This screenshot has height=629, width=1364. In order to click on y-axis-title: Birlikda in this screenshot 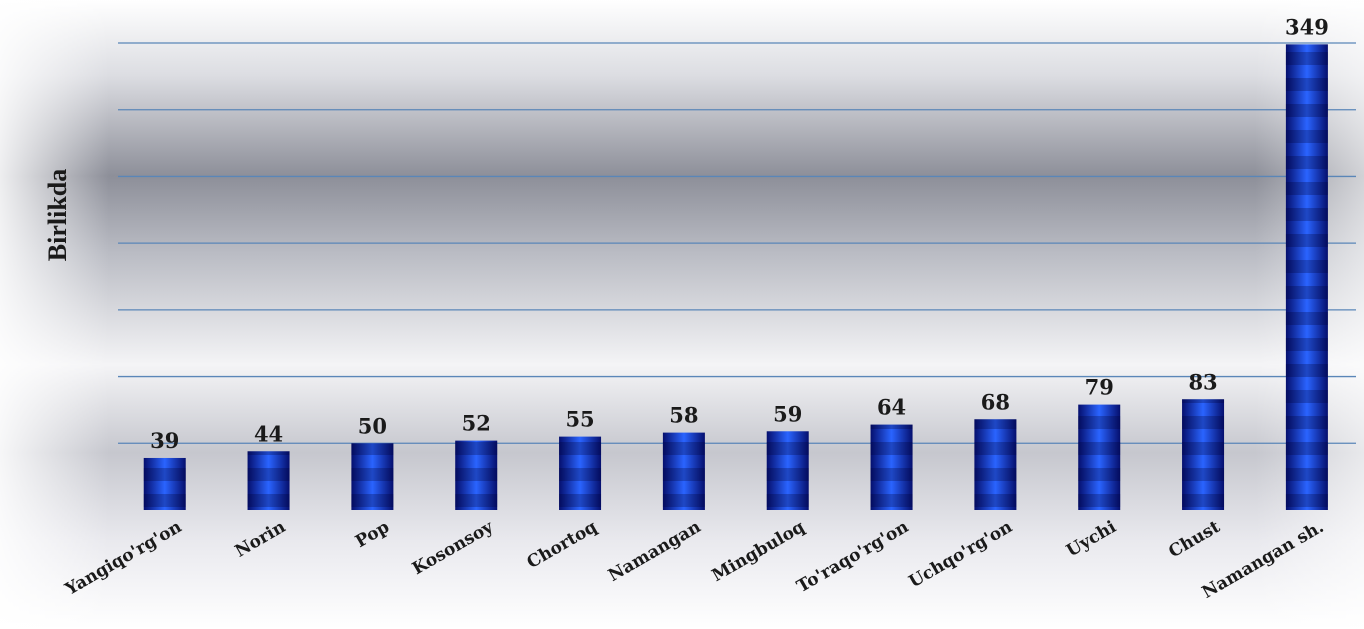, I will do `click(57, 215)`.